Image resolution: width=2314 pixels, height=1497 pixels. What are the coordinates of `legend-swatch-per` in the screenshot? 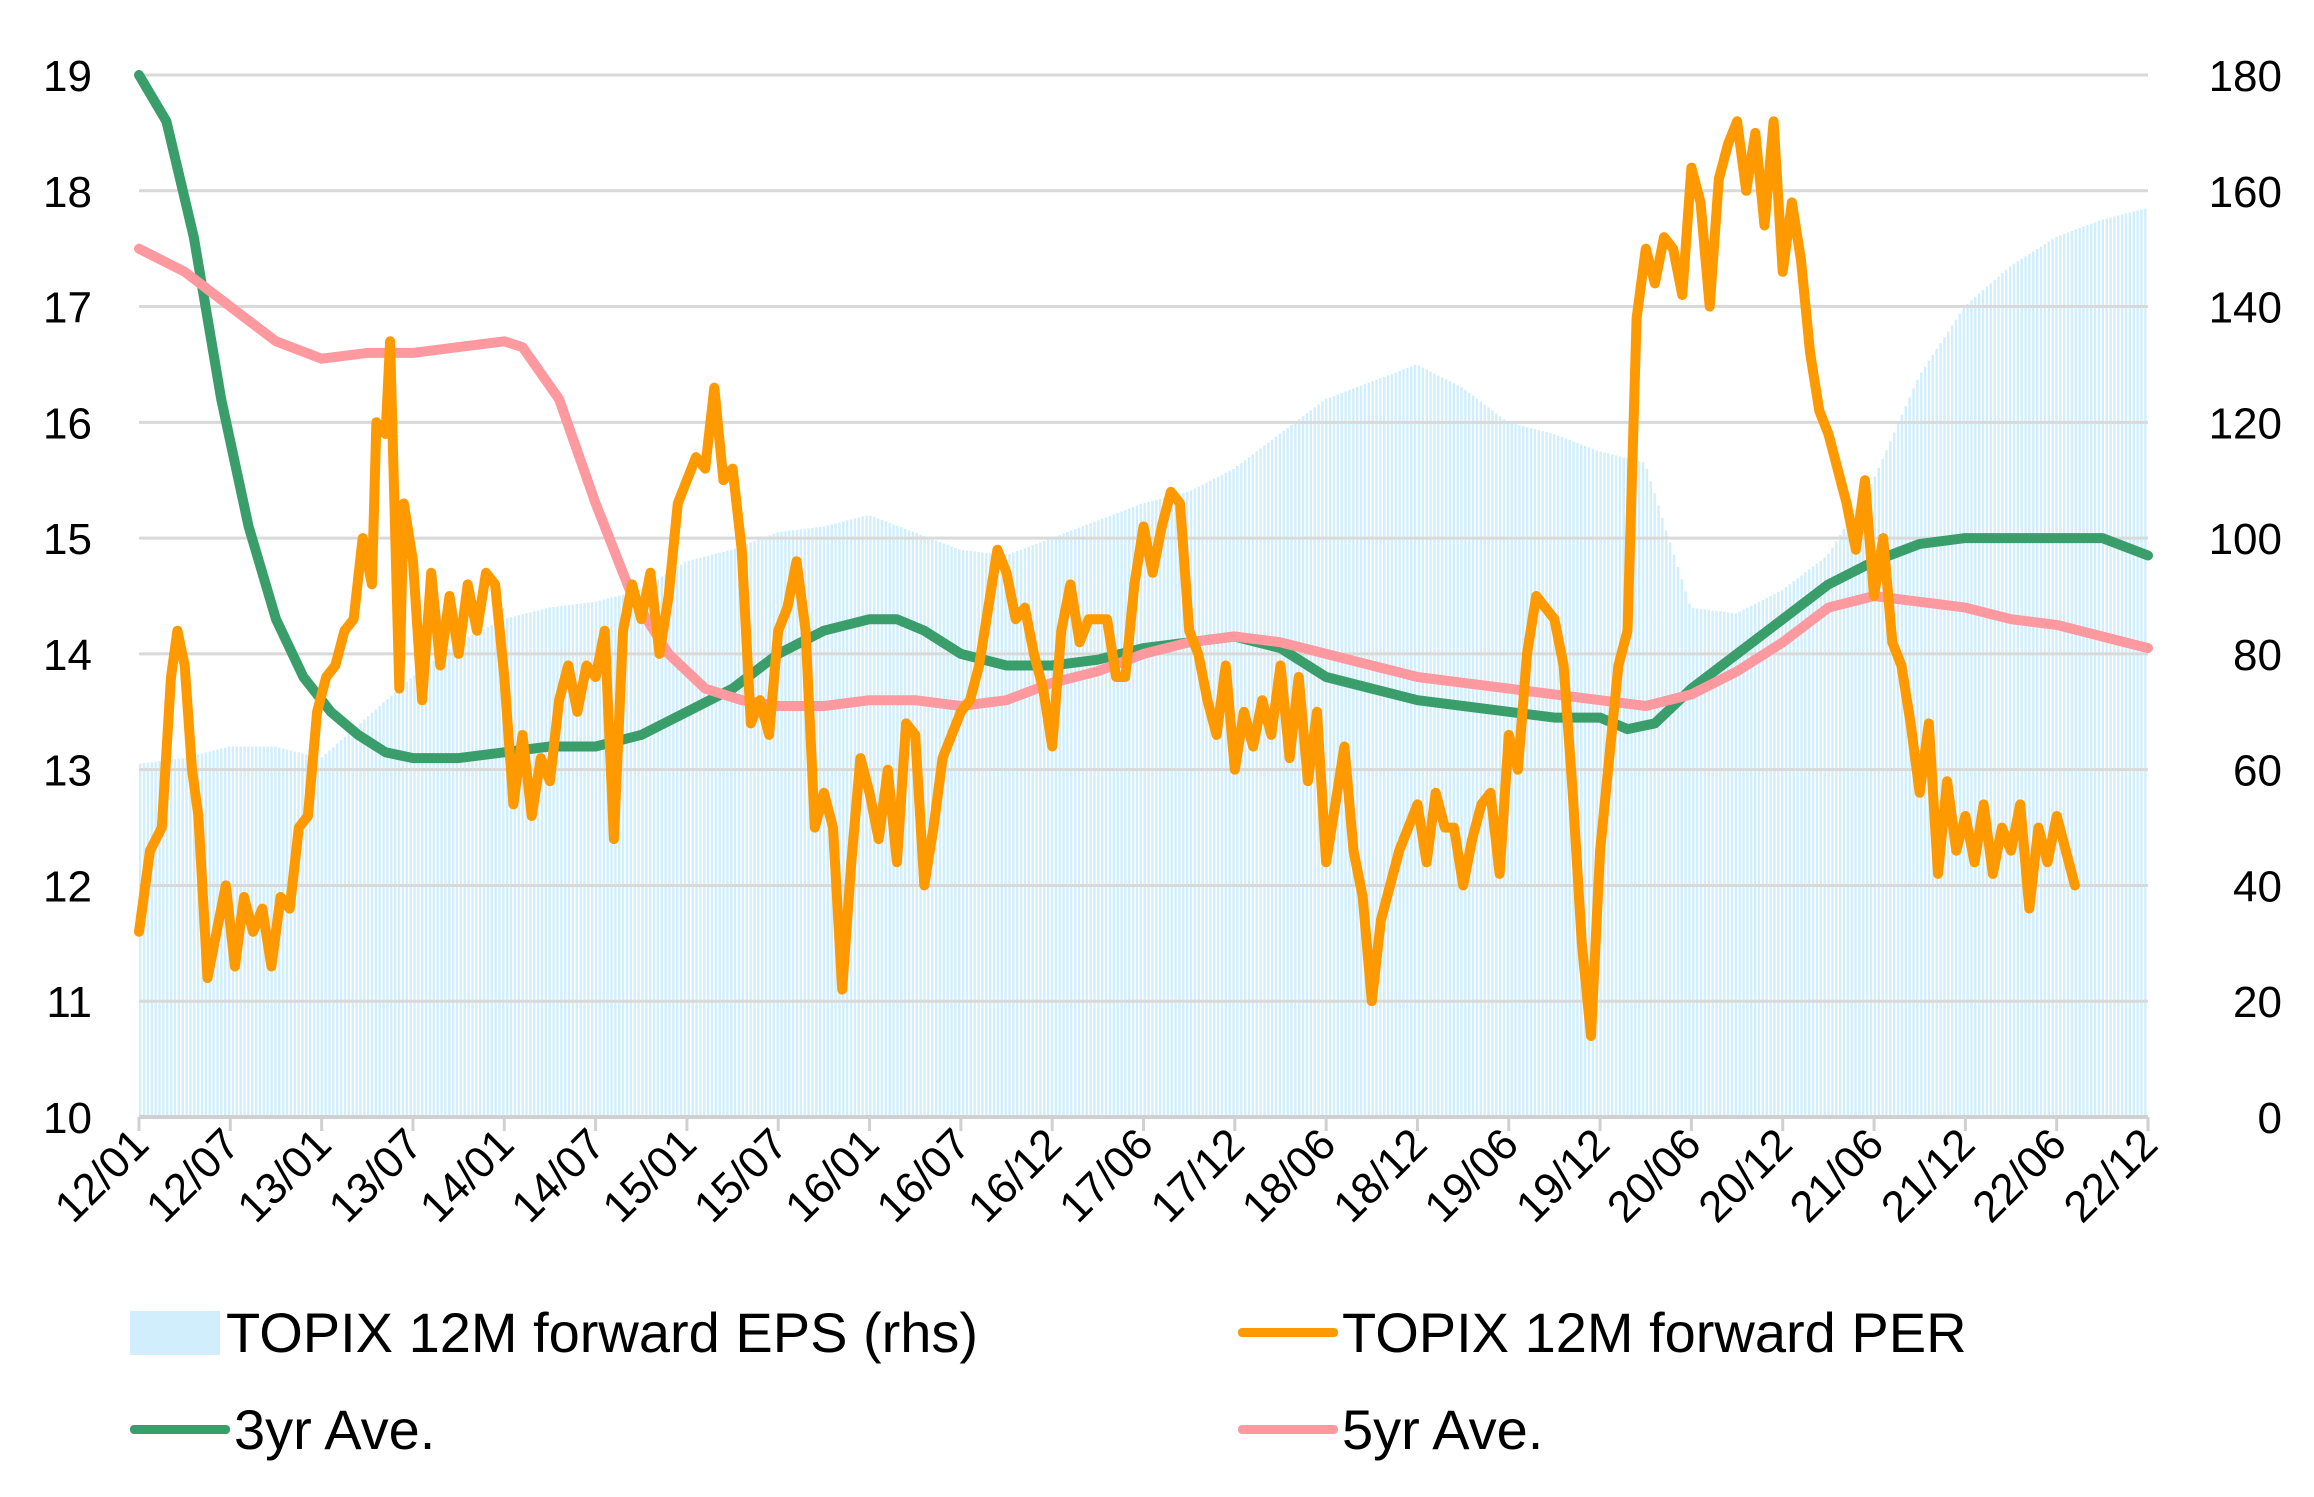 It's located at (1288, 1332).